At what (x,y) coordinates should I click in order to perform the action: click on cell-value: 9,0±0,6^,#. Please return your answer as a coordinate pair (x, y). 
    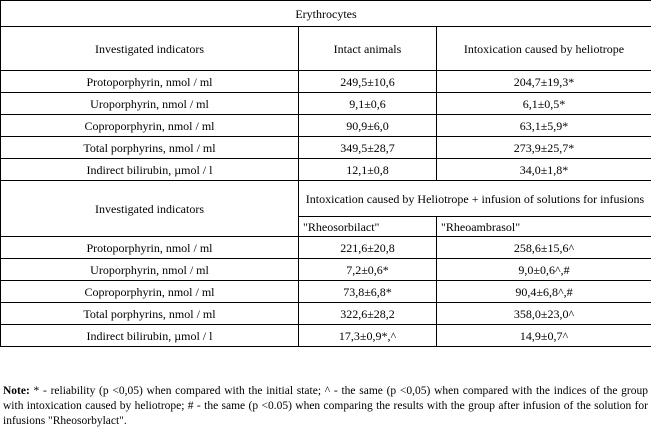
    Looking at the image, I should click on (543, 269).